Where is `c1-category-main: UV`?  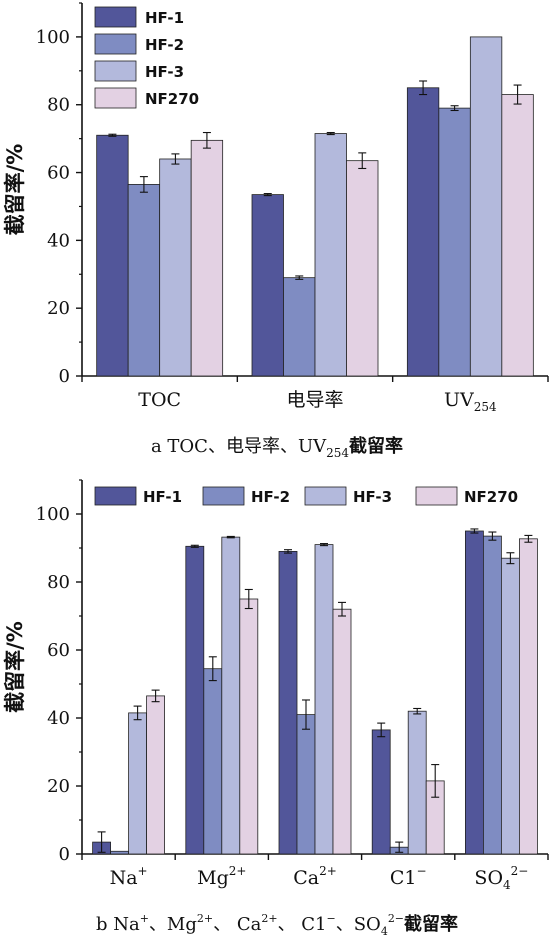 c1-category-main: UV is located at coordinates (459, 400).